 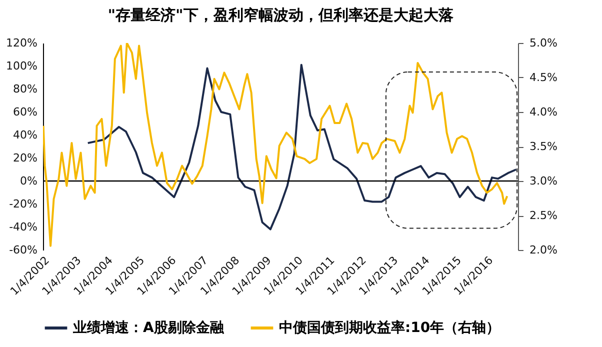 I want to click on y-tick-label: 80%, so click(x=25, y=89).